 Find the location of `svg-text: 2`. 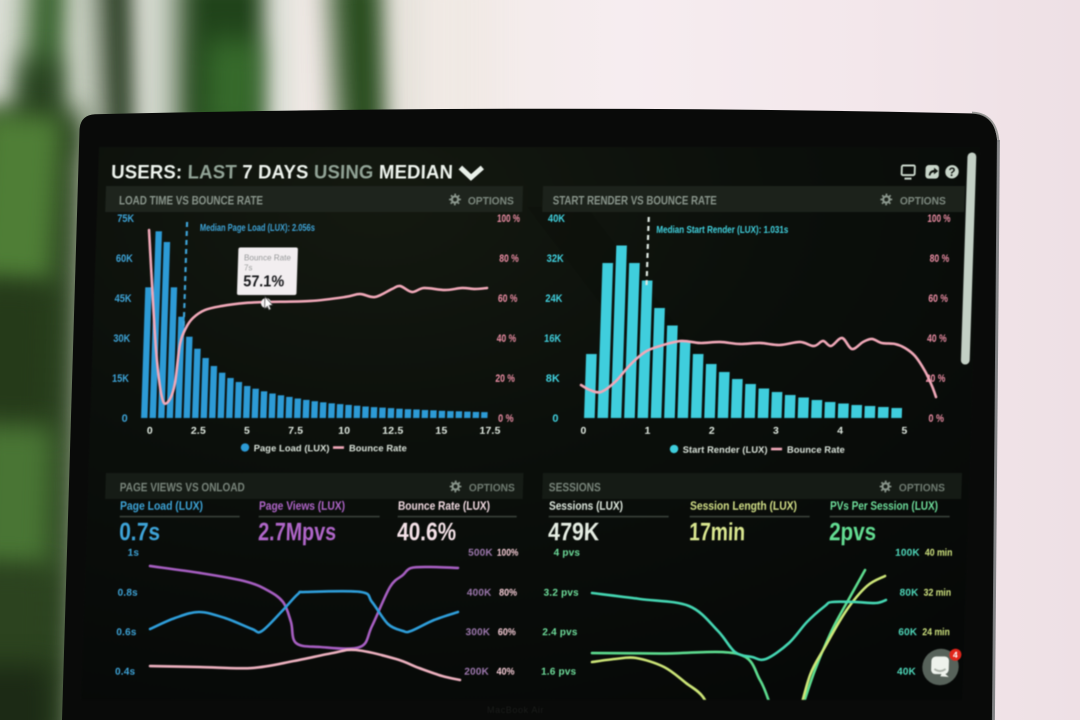

svg-text: 2 is located at coordinates (712, 431).